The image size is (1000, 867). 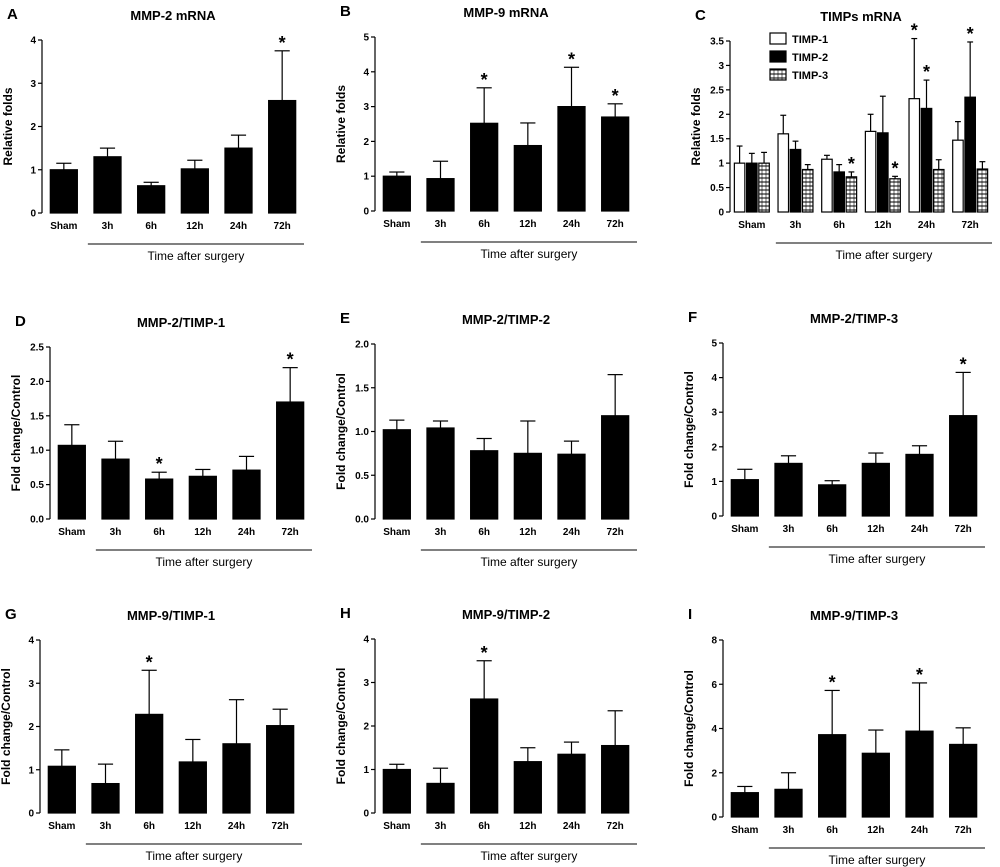 What do you see at coordinates (861, 16) in the screenshot?
I see `panel-title: TIMPs mRNA` at bounding box center [861, 16].